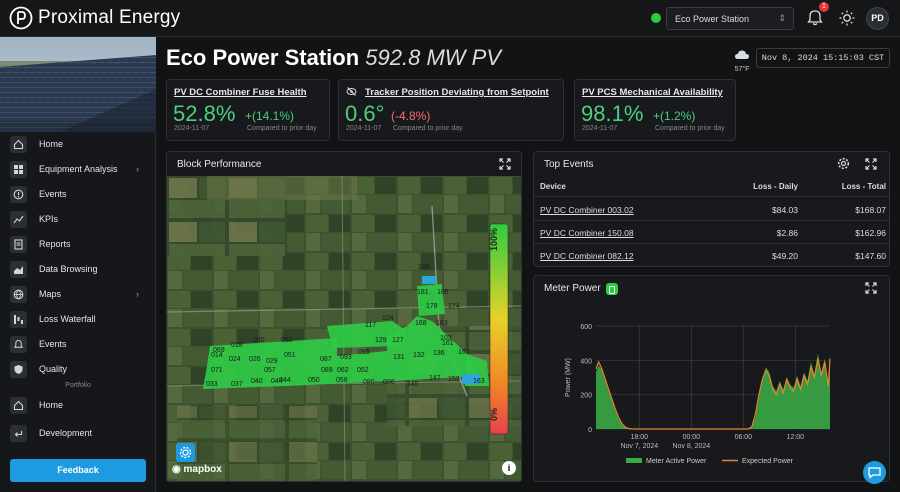 Image resolution: width=900 pixels, height=492 pixels. I want to click on block-label: 033, so click(212, 384).